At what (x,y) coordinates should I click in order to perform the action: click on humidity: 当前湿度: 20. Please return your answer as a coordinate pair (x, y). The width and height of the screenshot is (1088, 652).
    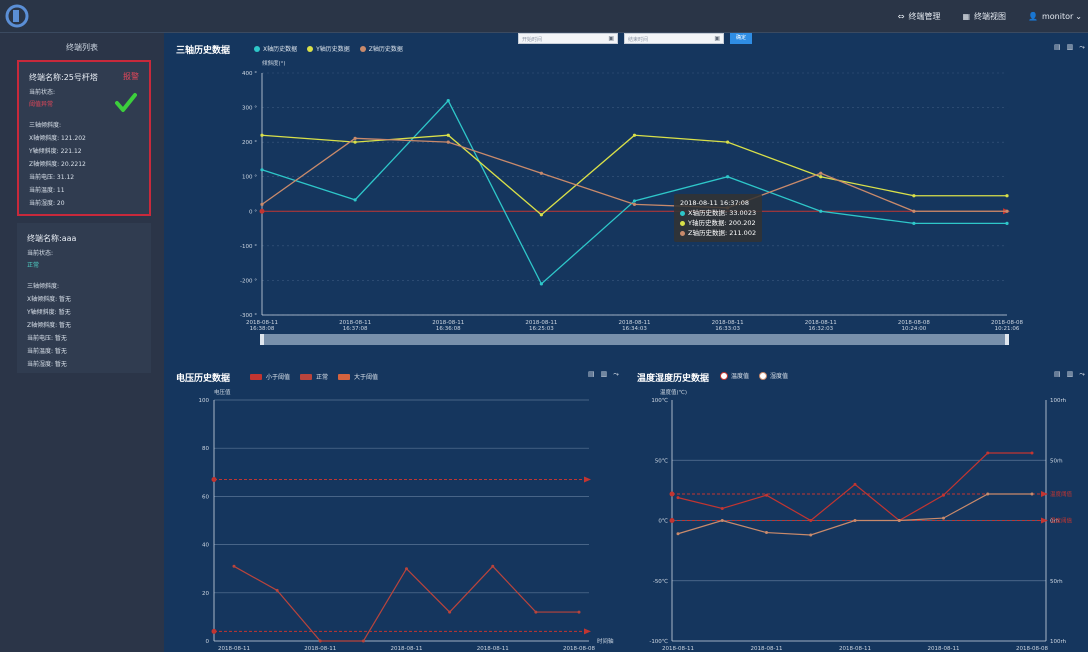
    Looking at the image, I should click on (47, 203).